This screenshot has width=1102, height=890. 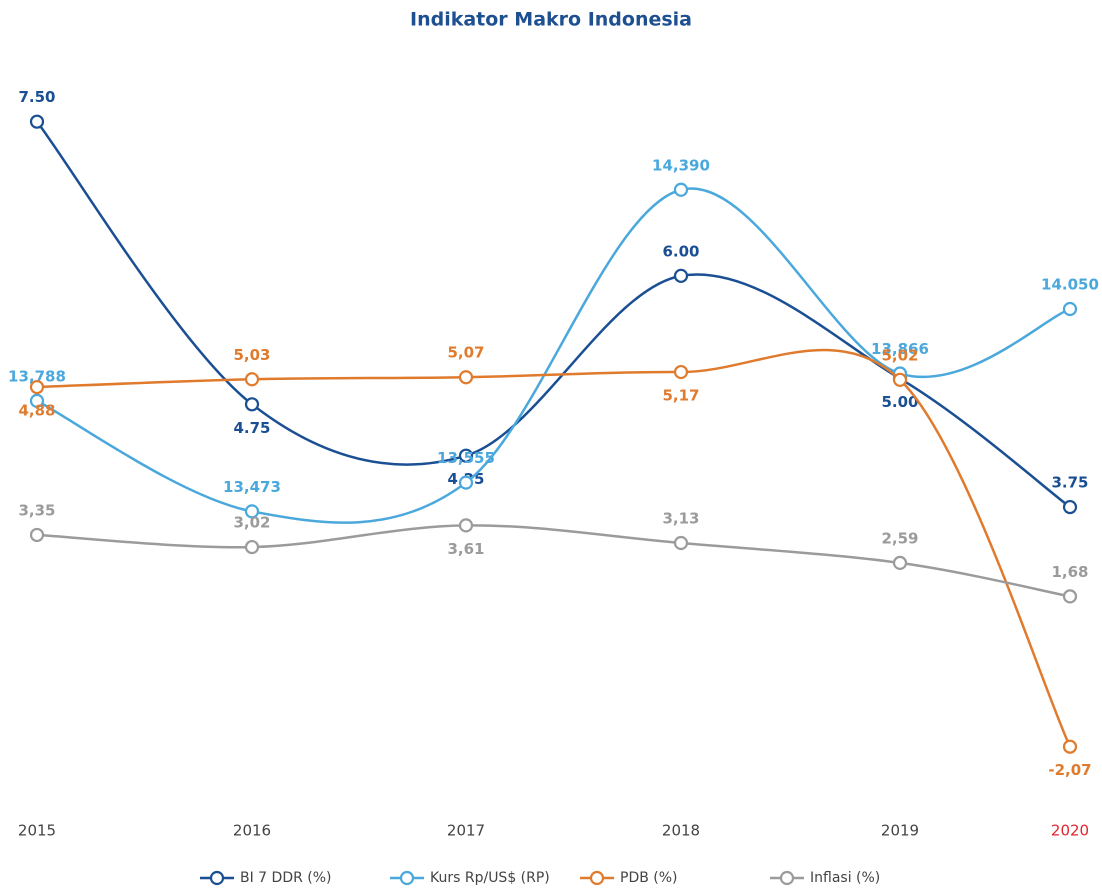 I want to click on legend-label: PDB (%), so click(x=649, y=878).